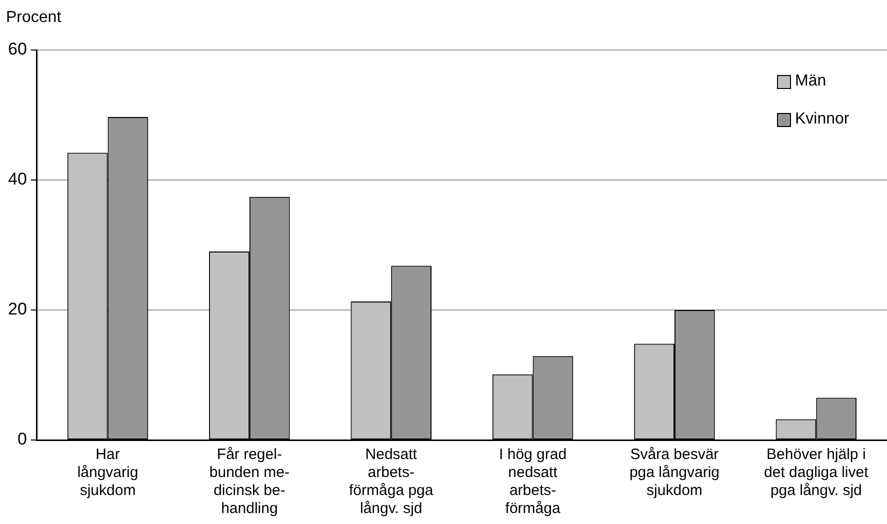  Describe the element at coordinates (674, 473) in the screenshot. I see `x-tick-label: Svåra besvär pga långvarig sjukdom` at that location.